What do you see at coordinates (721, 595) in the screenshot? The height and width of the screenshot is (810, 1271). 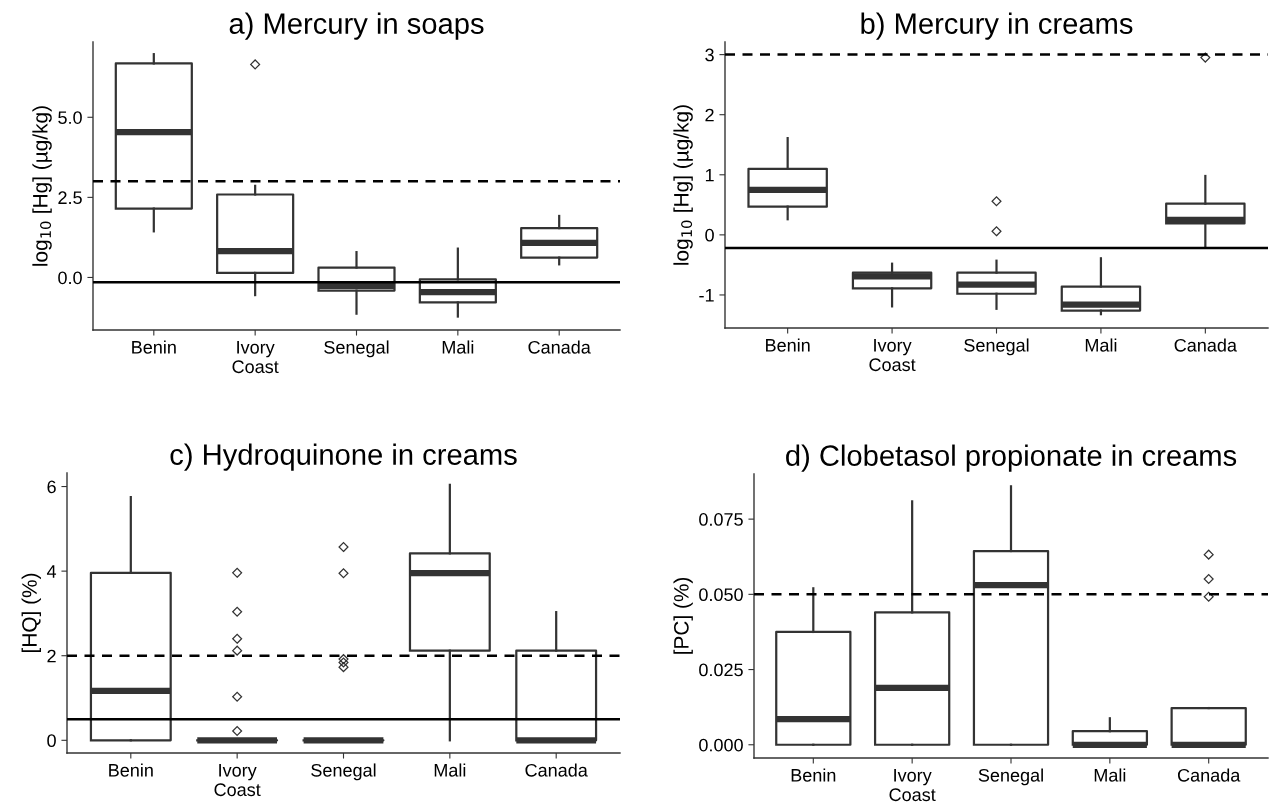 I see `y-tick-label: 0.050` at bounding box center [721, 595].